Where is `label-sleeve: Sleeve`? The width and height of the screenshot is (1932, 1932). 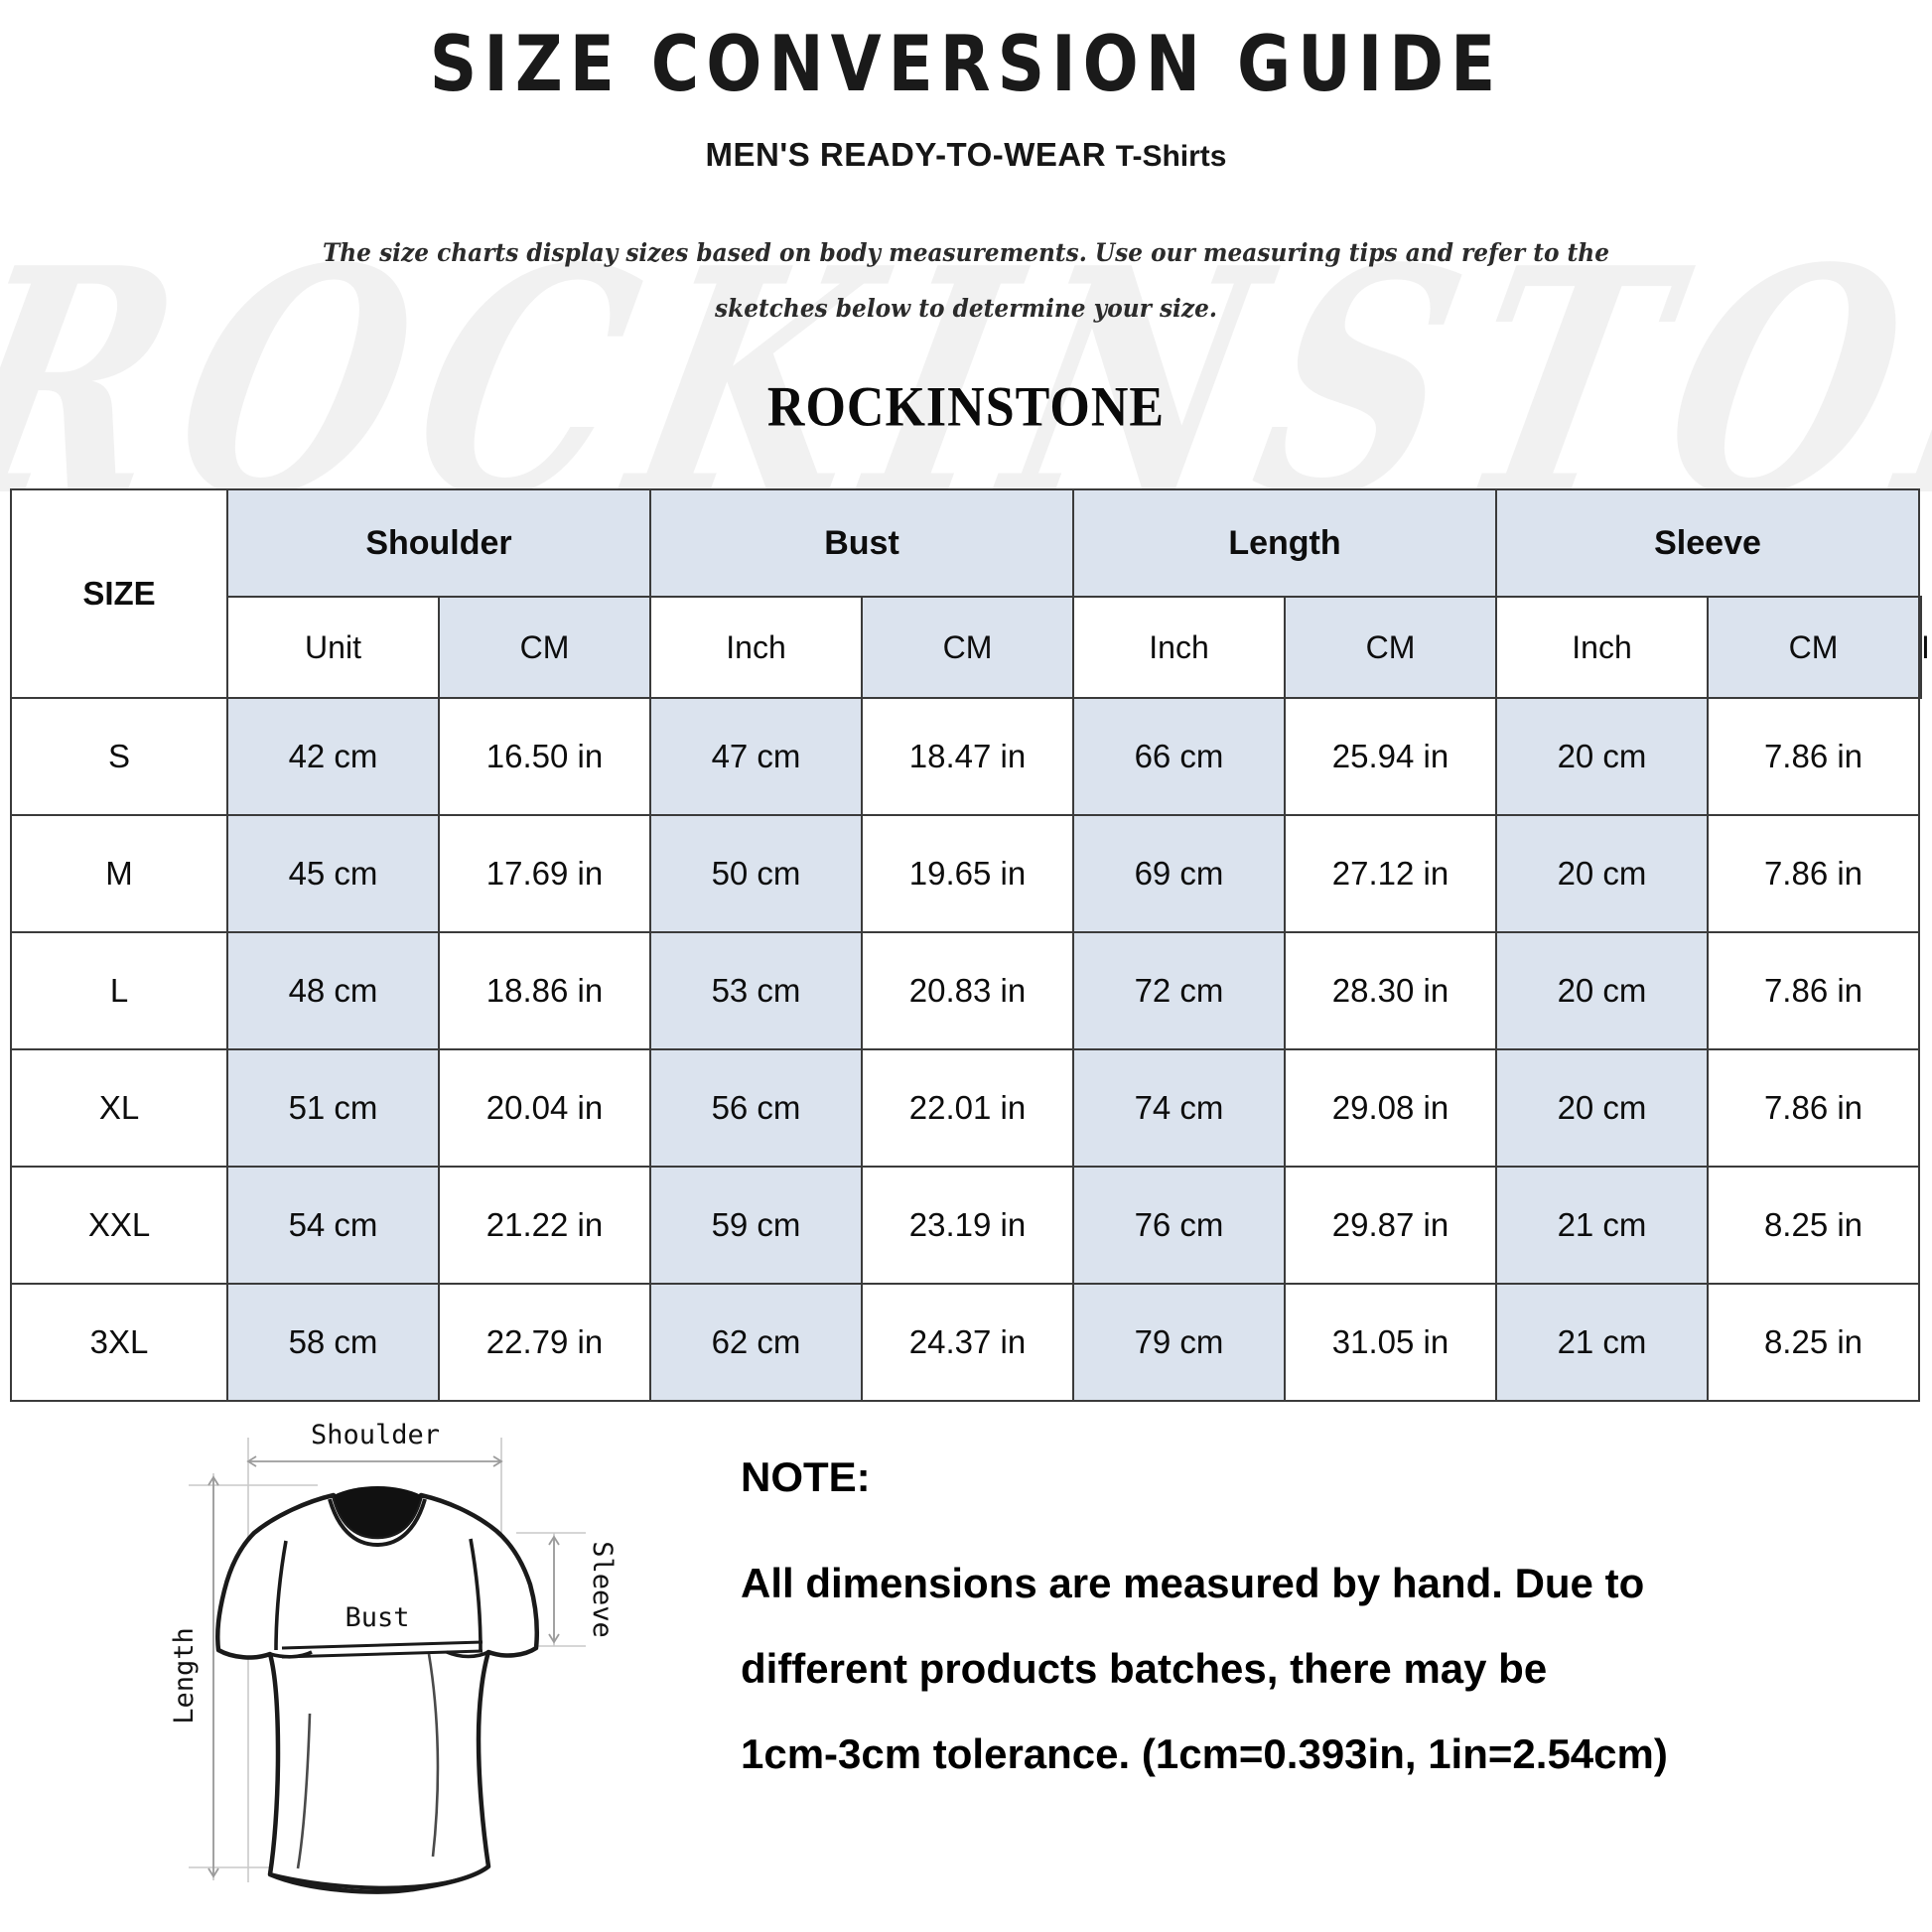
label-sleeve: Sleeve is located at coordinates (602, 1589).